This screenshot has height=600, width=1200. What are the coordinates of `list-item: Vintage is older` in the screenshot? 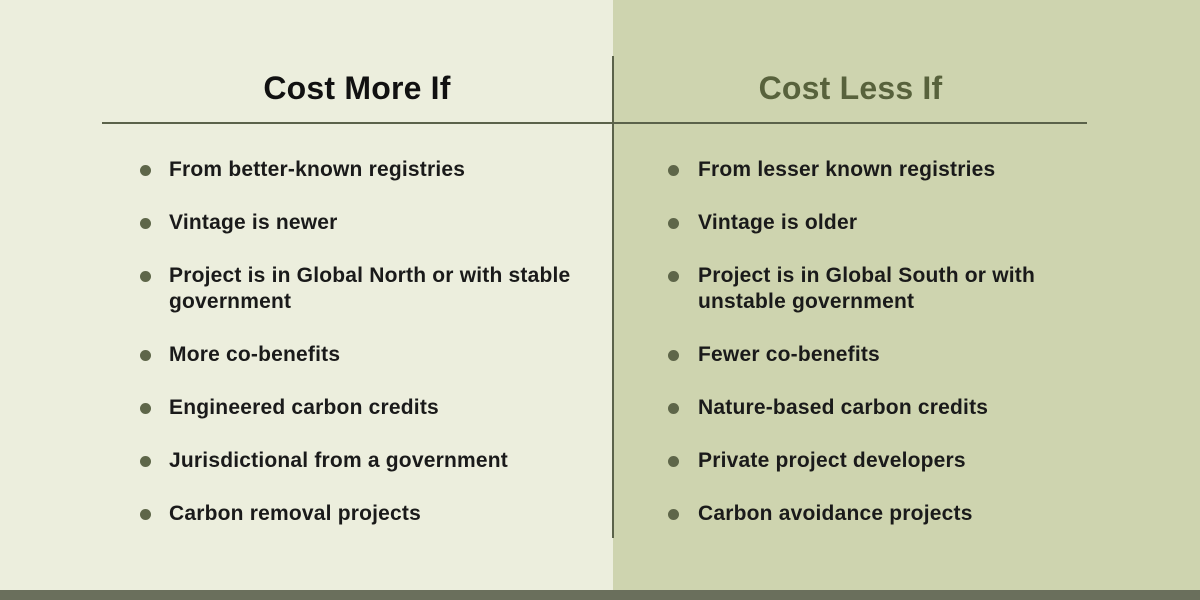 It's located at (778, 222).